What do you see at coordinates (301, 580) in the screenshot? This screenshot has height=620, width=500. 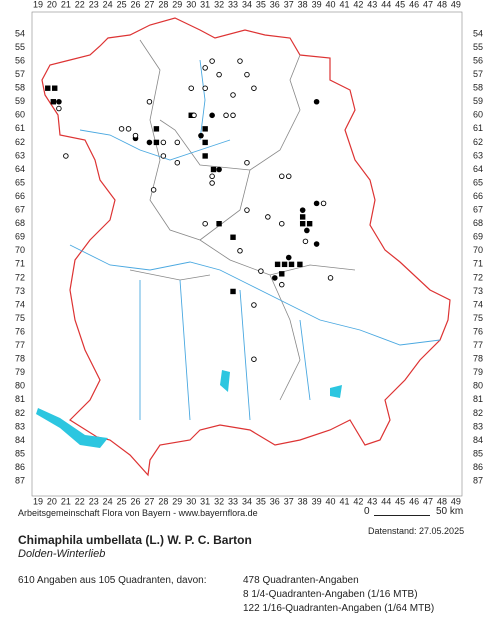 I see `count: 478 Quadranten-Angaben` at bounding box center [301, 580].